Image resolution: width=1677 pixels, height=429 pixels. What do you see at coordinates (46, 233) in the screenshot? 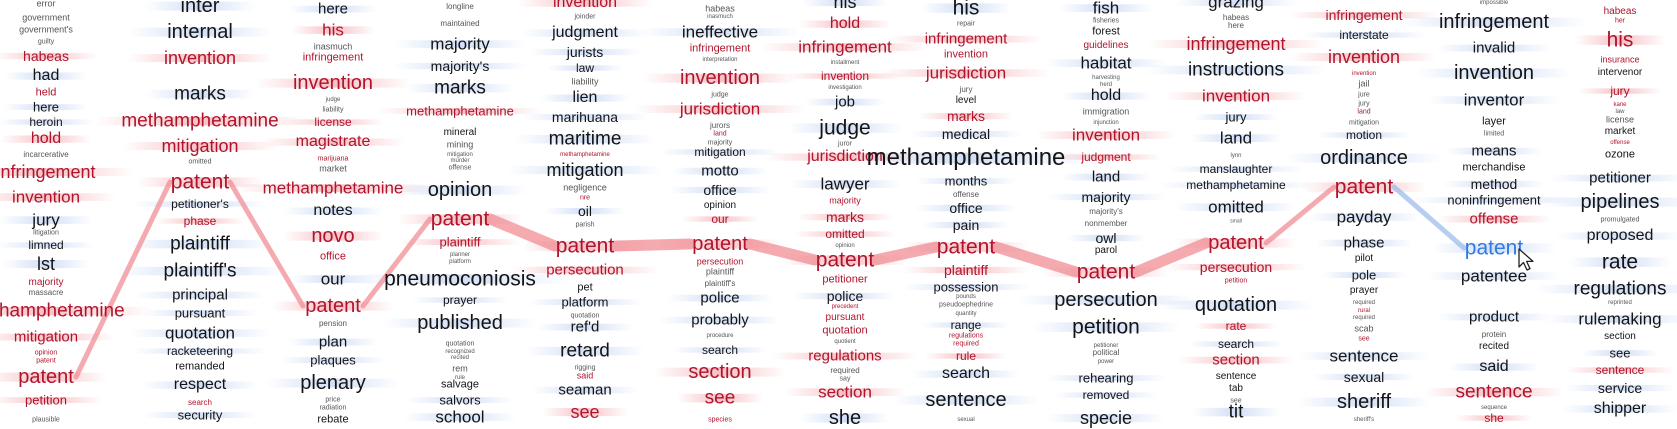
I see `word-litigation: litigation` at bounding box center [46, 233].